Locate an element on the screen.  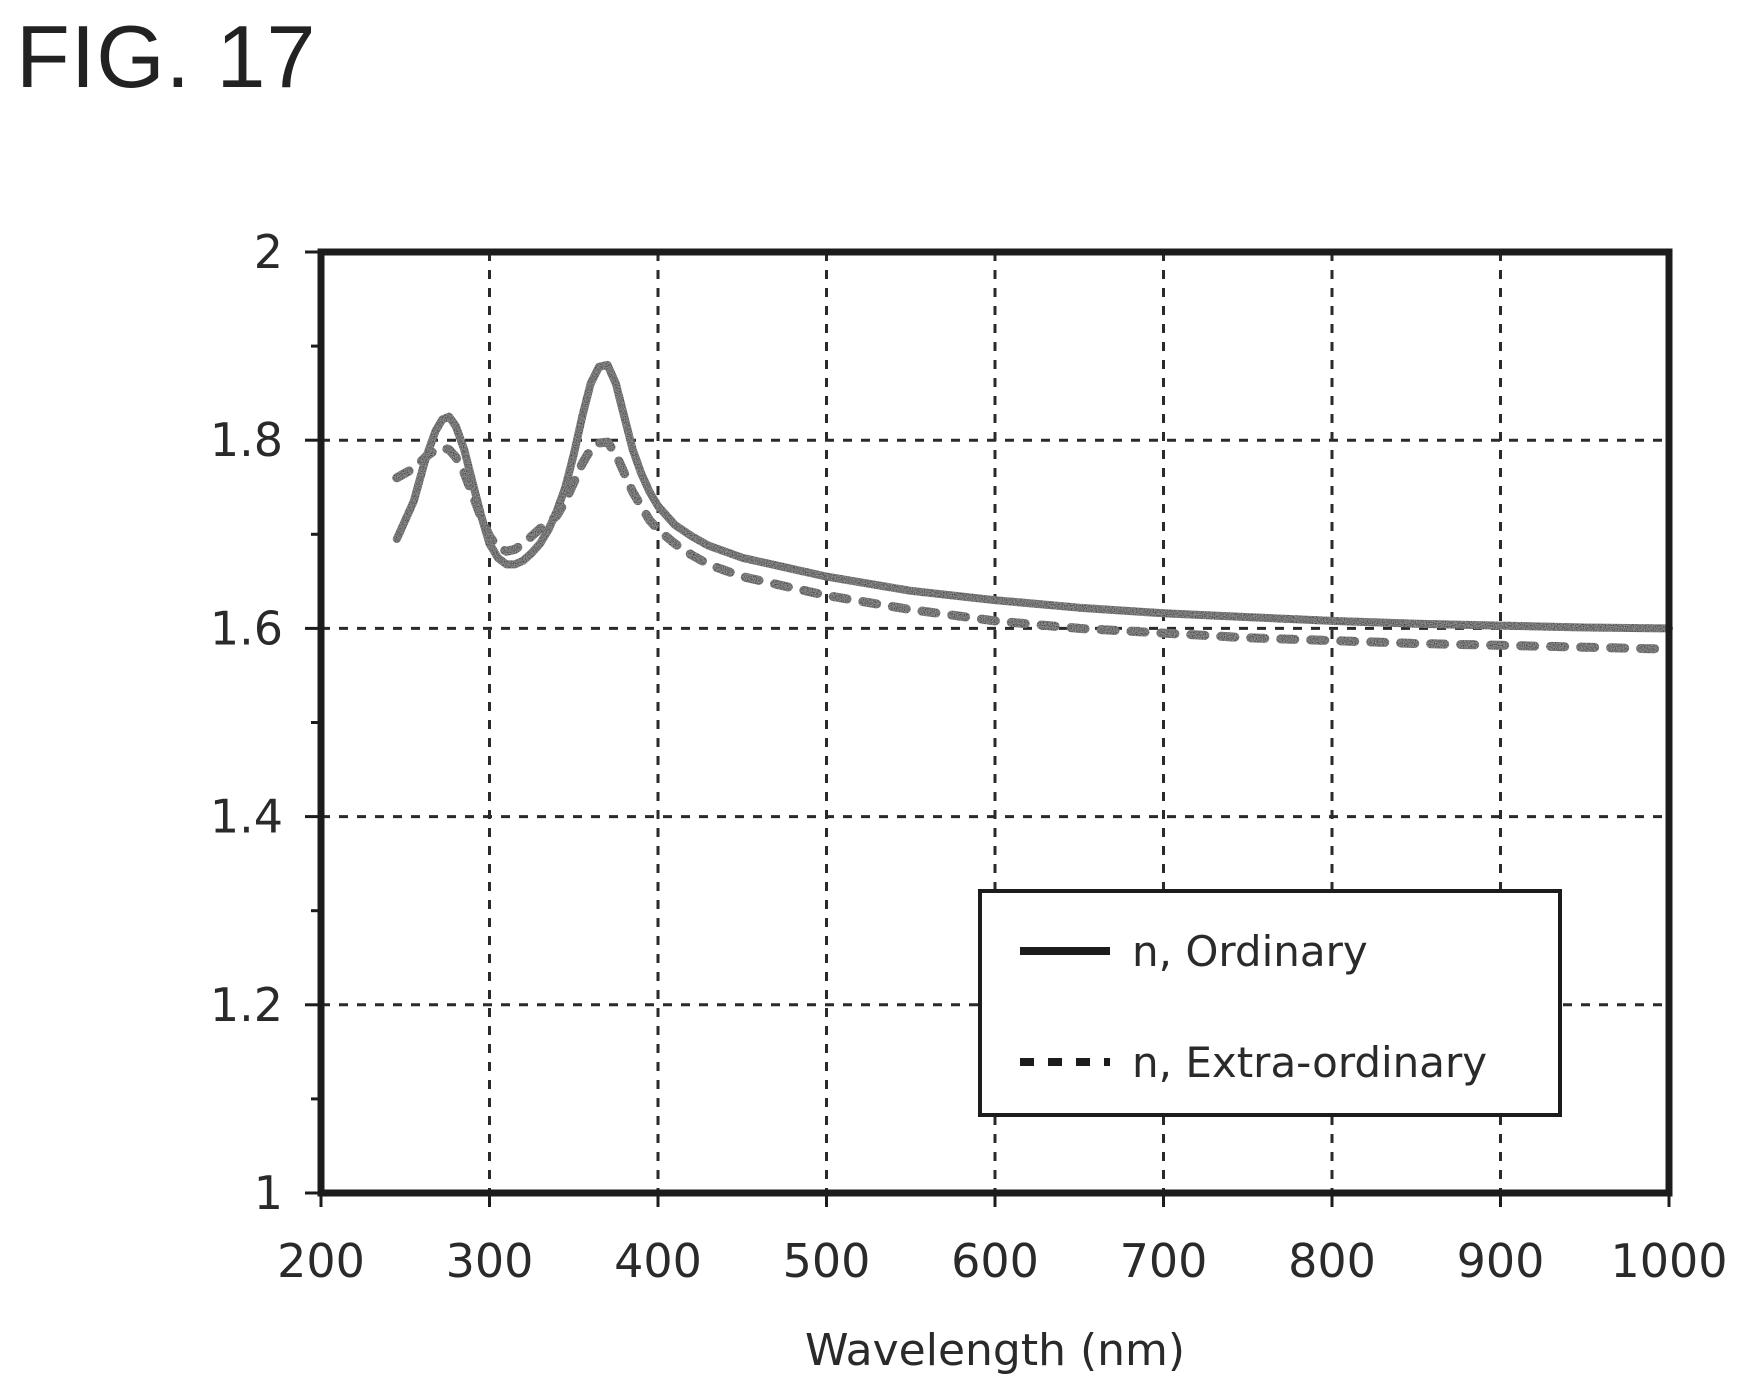
legend-box is located at coordinates (1270, 1003).